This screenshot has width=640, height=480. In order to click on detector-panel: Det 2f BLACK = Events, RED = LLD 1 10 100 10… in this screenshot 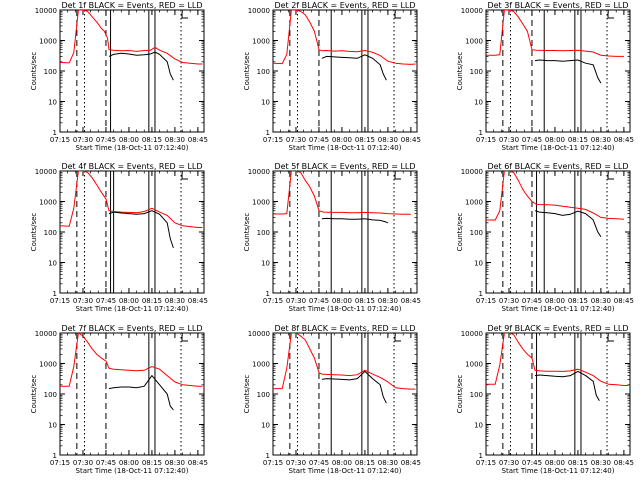, I will do `click(332, 76)`.